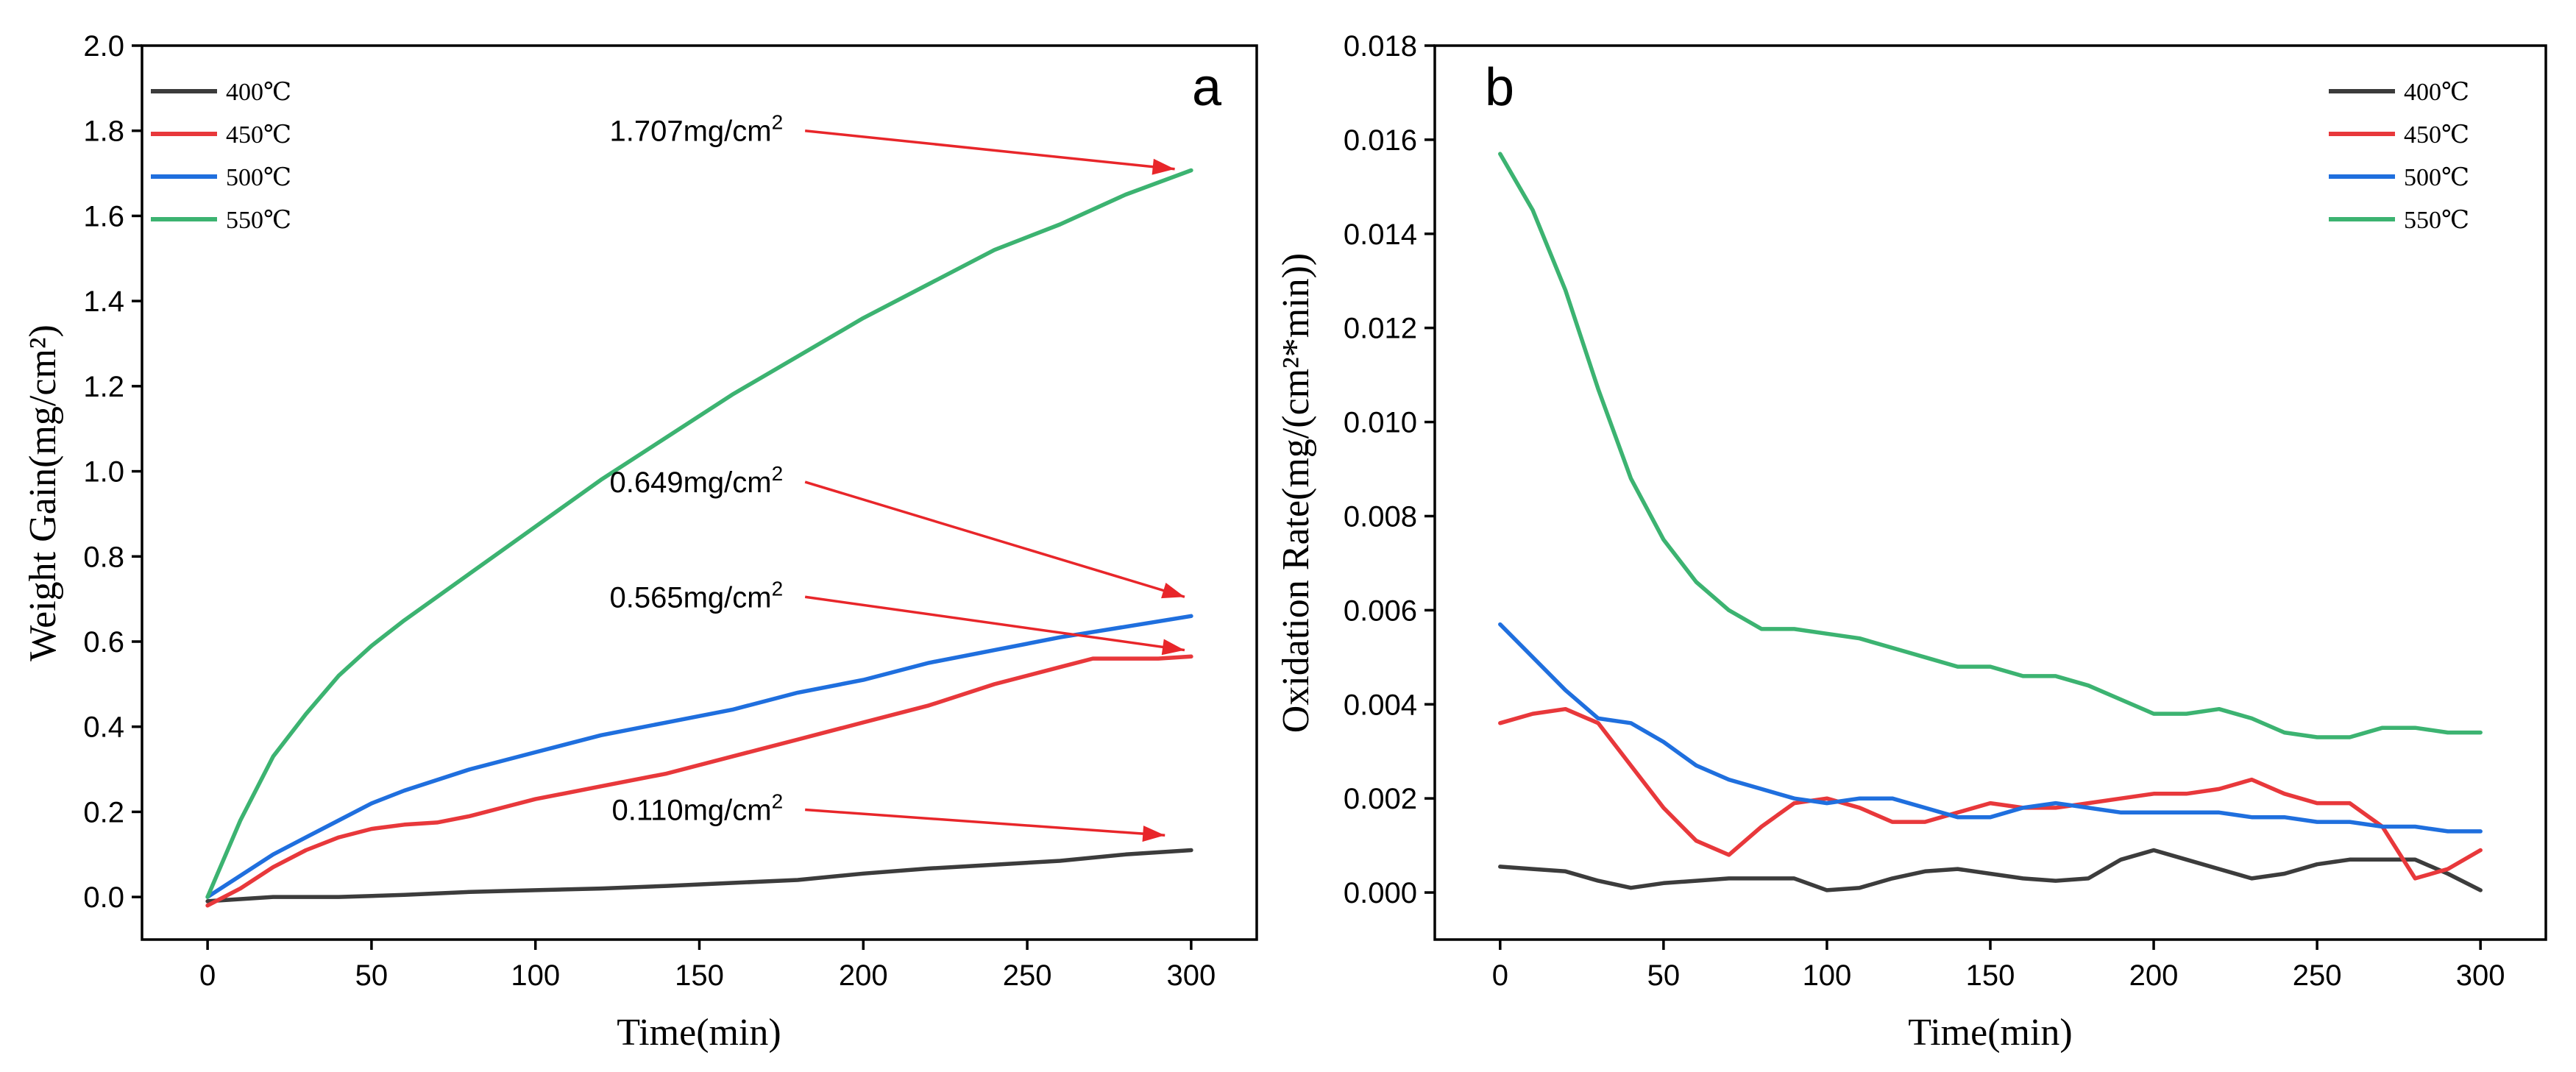 This screenshot has width=2576, height=1072. Describe the element at coordinates (696, 129) in the screenshot. I see `annotation-label: 1.707mg/cm2` at that location.